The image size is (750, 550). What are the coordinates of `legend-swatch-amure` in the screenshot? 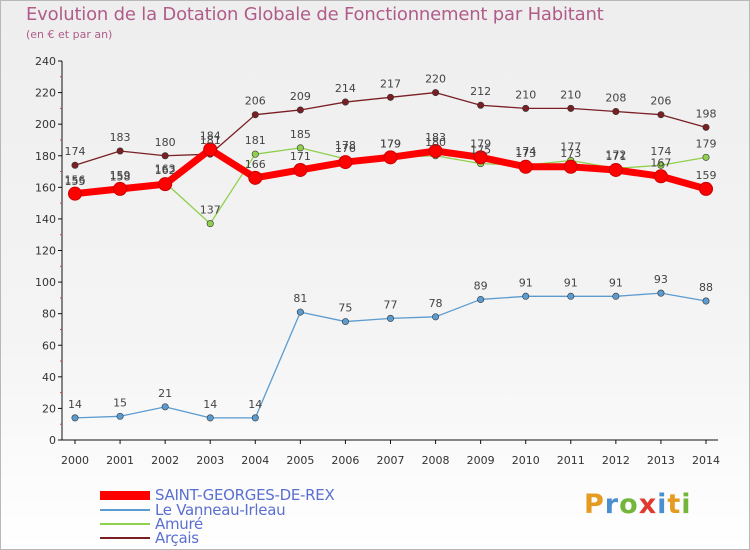 It's located at (125, 524).